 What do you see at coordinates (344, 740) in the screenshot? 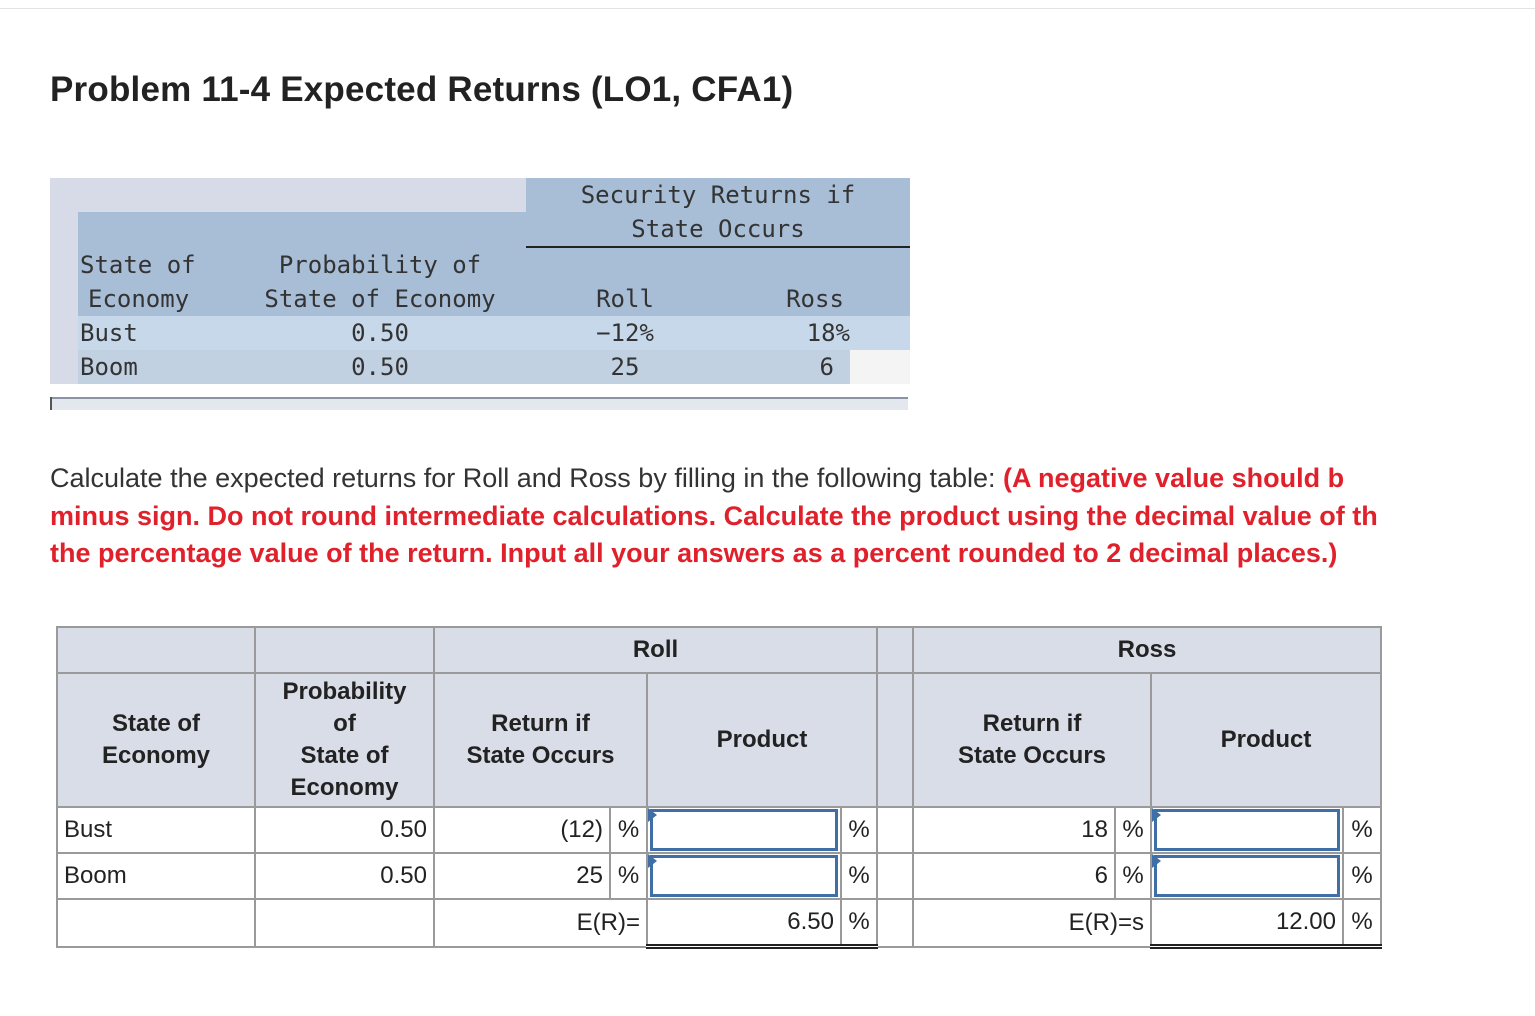
I see `col-header-probability: Probability of State of Economy` at bounding box center [344, 740].